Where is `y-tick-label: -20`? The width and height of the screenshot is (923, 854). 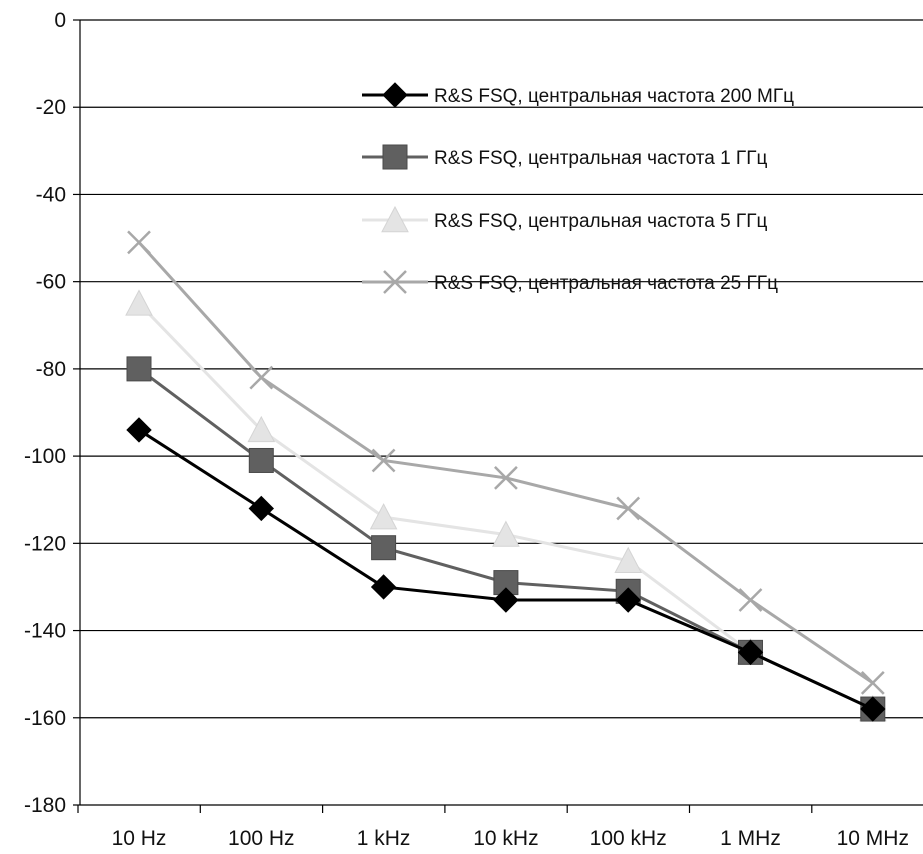
y-tick-label: -20 is located at coordinates (51, 107).